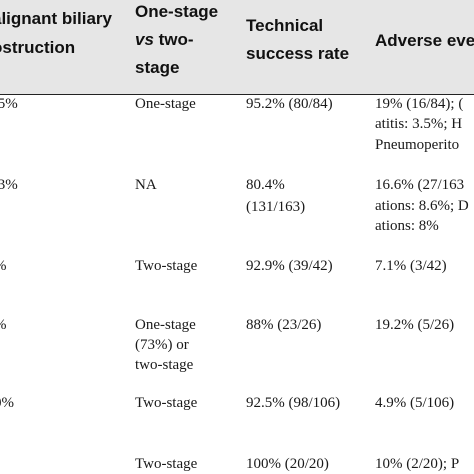  Describe the element at coordinates (409, 464) in the screenshot. I see `row6-col4-value: 10% (2/20)` at that location.